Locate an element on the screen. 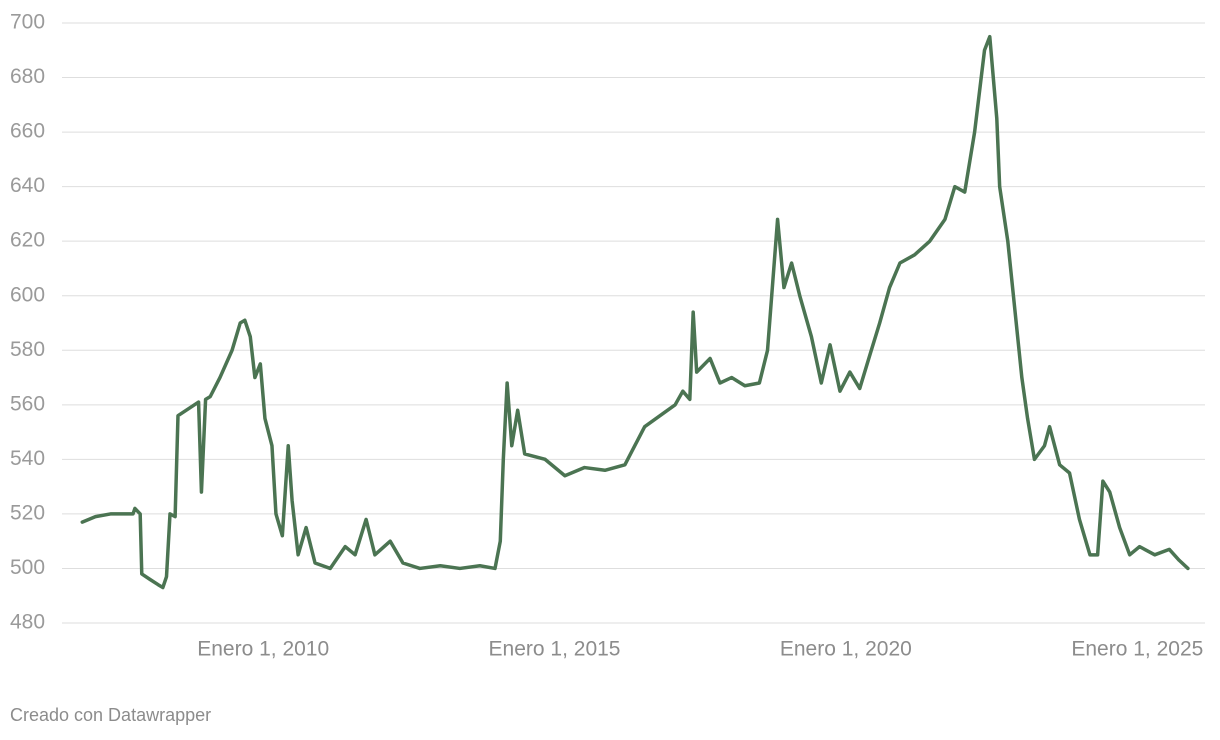  y-tick-label: 500 is located at coordinates (27, 567).